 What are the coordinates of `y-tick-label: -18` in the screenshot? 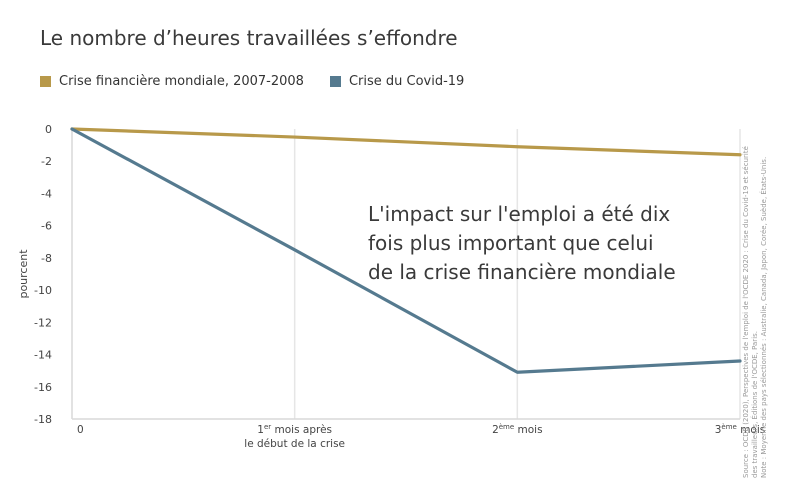 It's located at (43, 419).